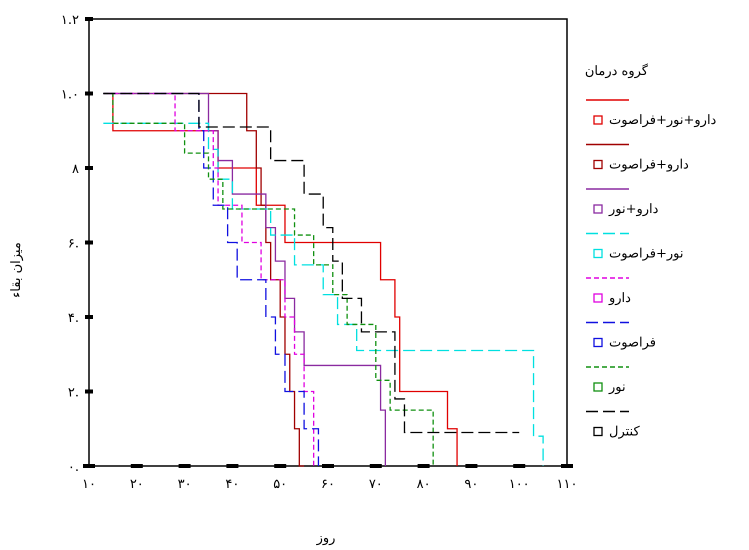  What do you see at coordinates (633, 209) in the screenshot?
I see `legend-label: دارو+نور` at bounding box center [633, 209].